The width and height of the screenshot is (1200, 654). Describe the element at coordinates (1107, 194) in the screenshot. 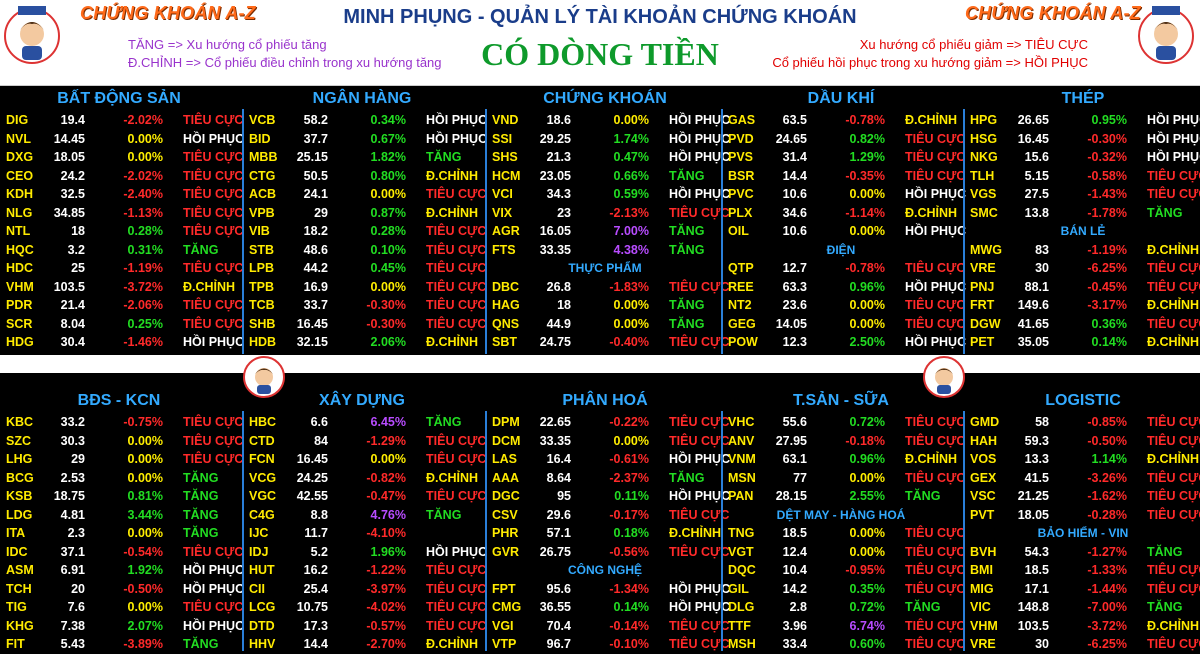

I see `percent-change: -1.43%` at that location.